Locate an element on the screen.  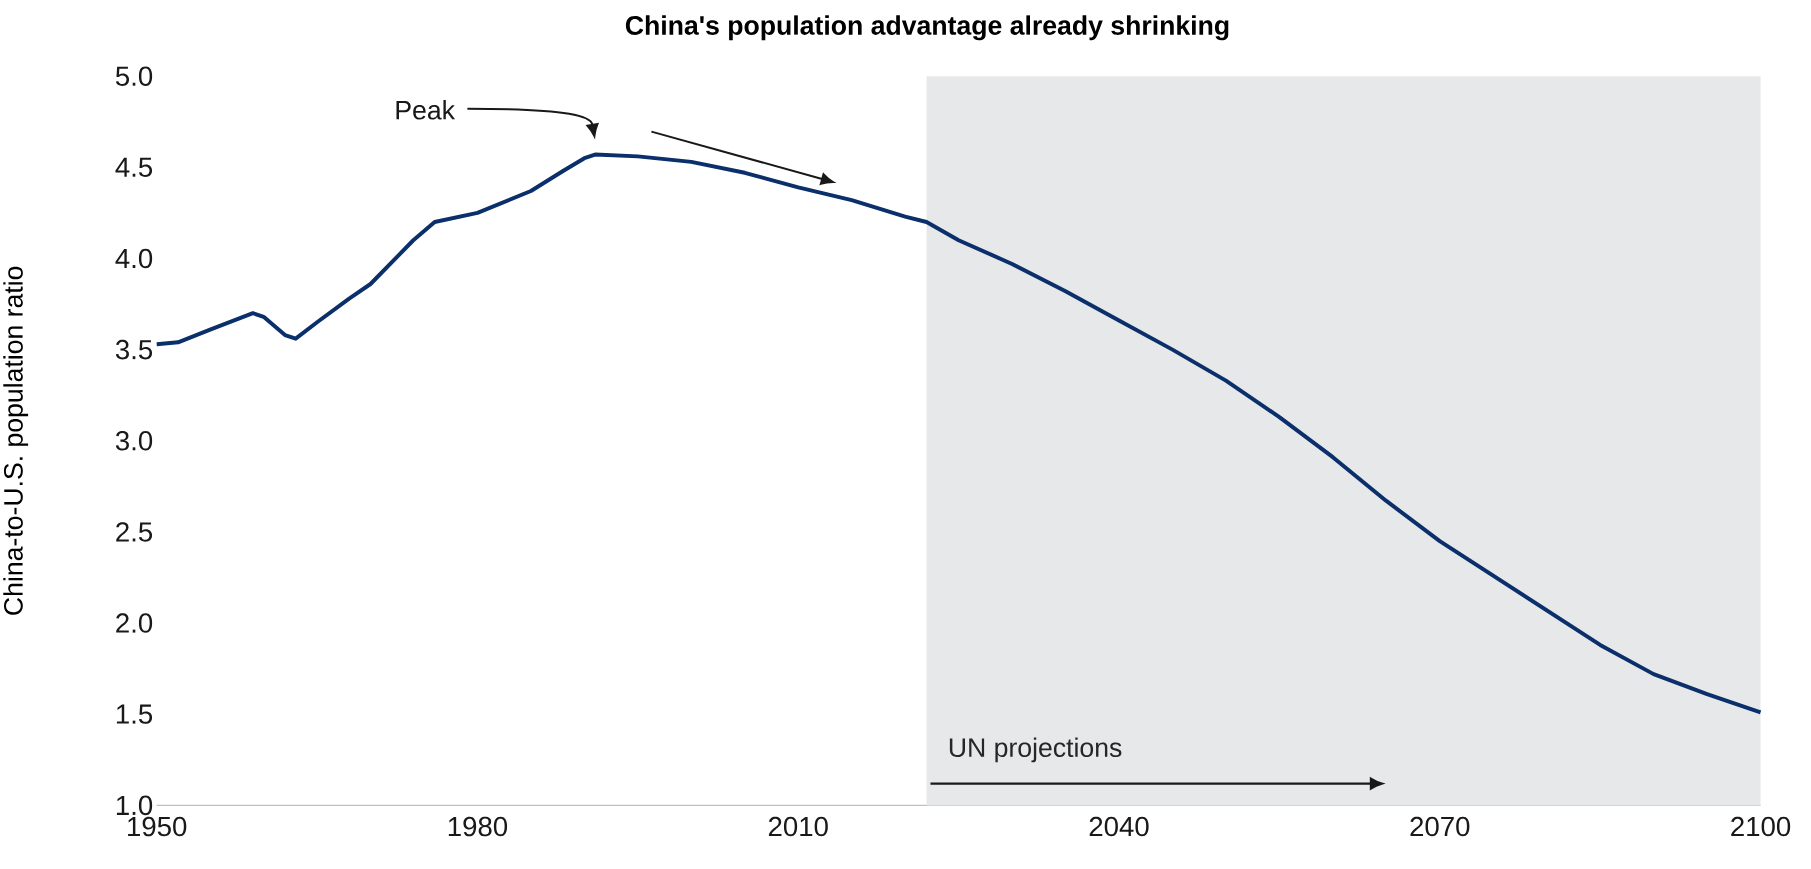
y-tick-label: 2.0 is located at coordinates (134, 623).